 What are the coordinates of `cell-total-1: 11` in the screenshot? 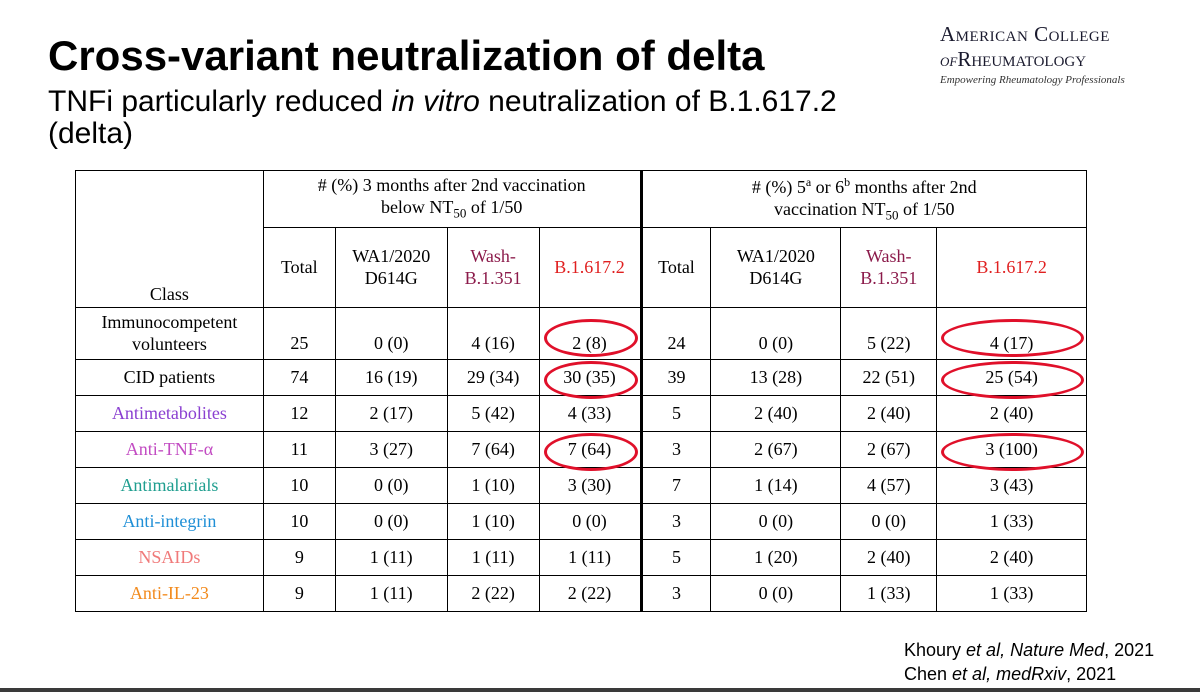 It's located at (299, 449).